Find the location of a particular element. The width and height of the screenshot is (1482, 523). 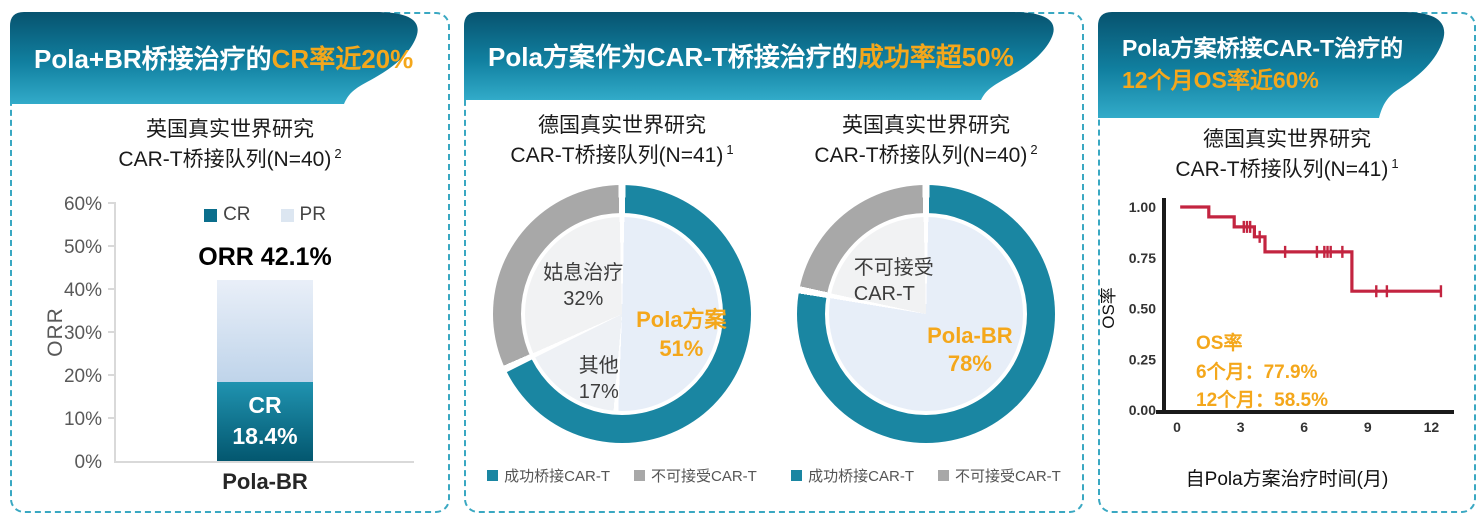

study-subtitle: 英国真实世界研究 CAR-T桥接队列(N=40) 2 is located at coordinates (230, 145).